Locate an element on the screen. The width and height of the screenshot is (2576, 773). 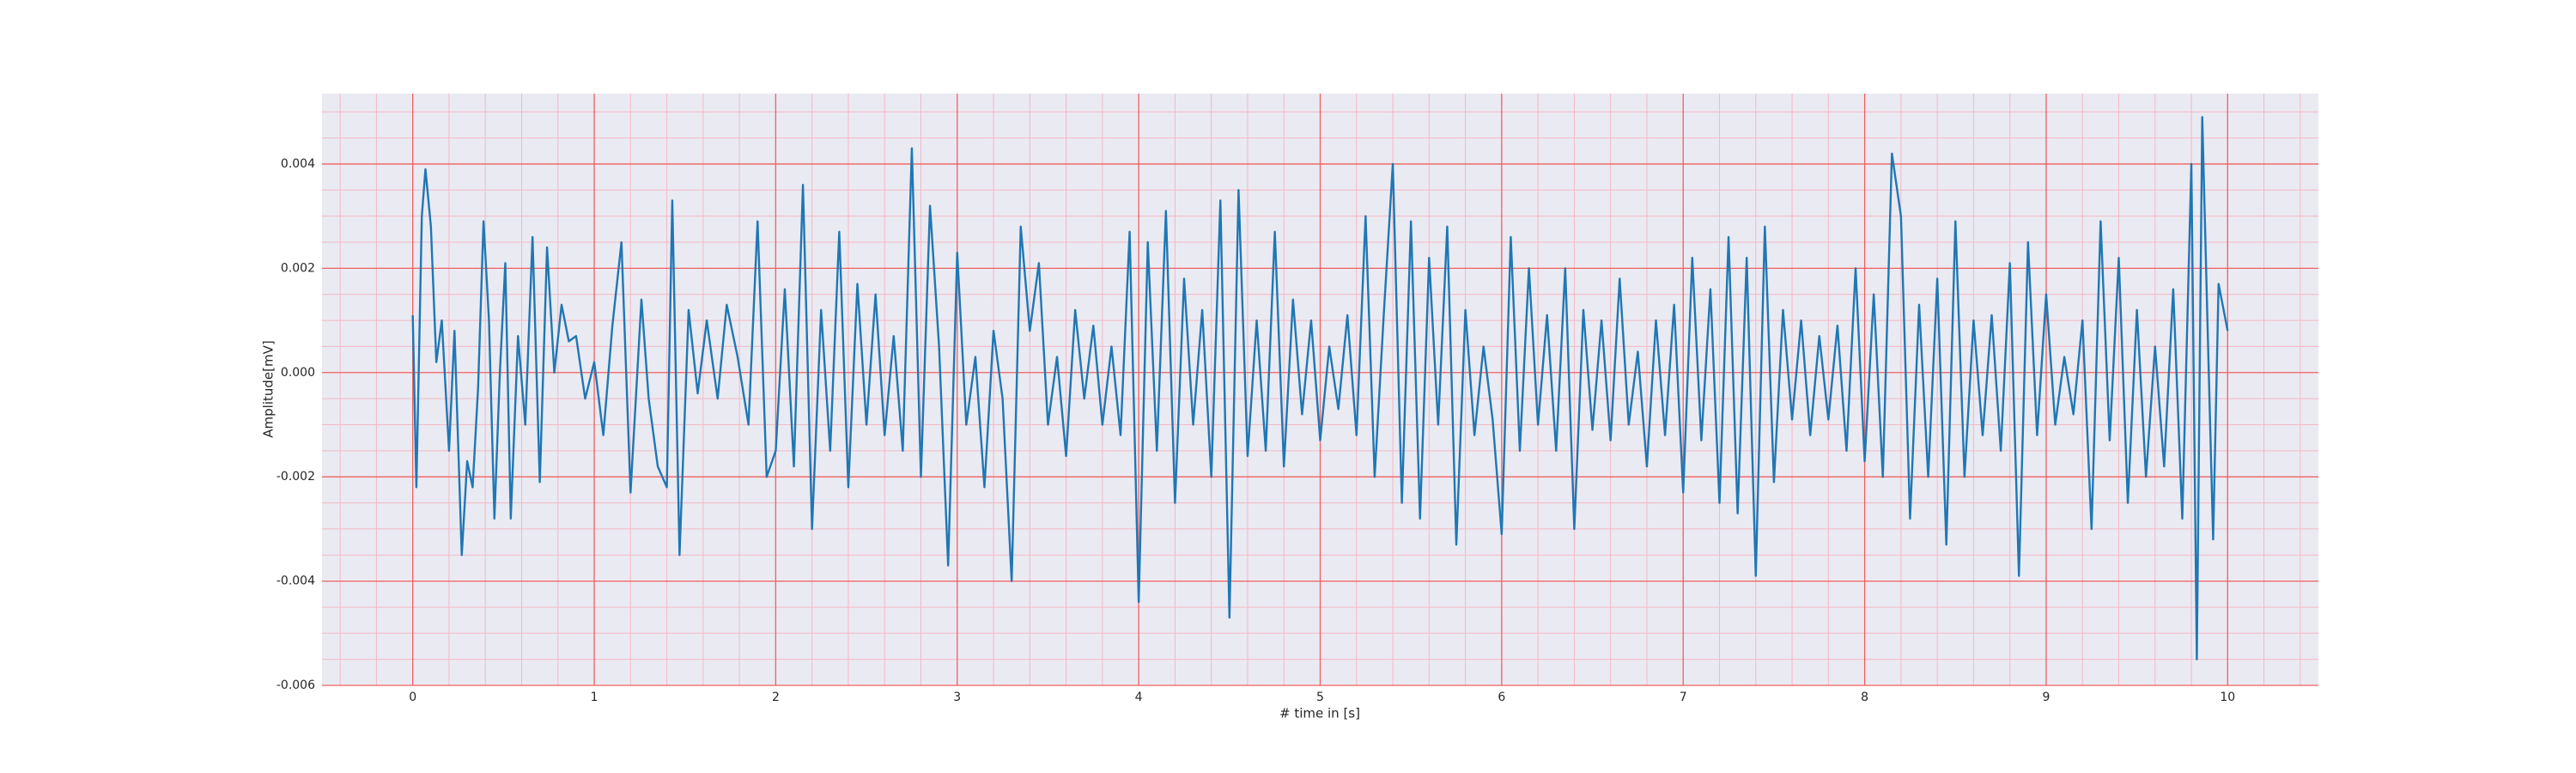
y-tick-label: -0.006 is located at coordinates (295, 685).